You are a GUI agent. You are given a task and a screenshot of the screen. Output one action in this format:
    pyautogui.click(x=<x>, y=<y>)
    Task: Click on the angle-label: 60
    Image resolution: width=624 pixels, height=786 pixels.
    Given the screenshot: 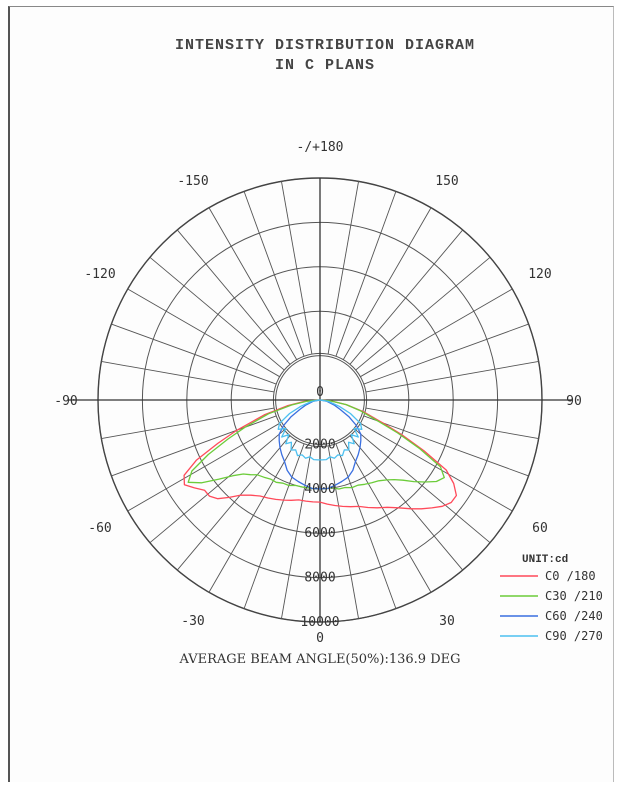 What is the action you would take?
    pyautogui.click(x=540, y=528)
    